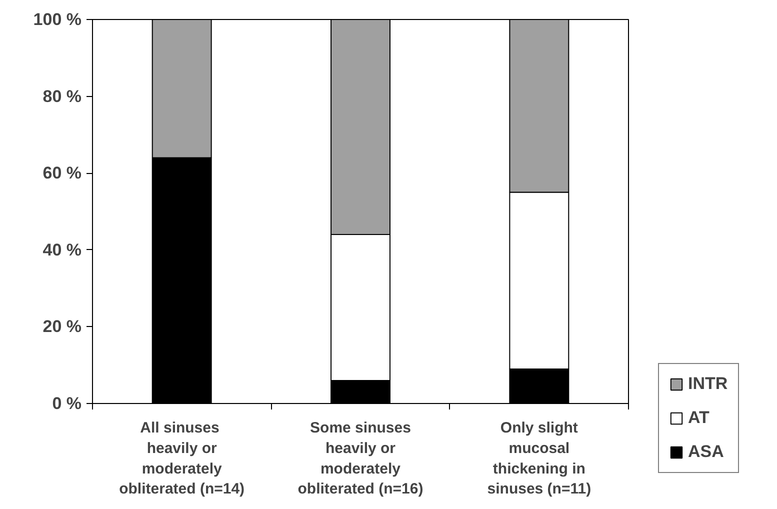  What do you see at coordinates (62, 96) in the screenshot?
I see `y-tick-label: 80 %` at bounding box center [62, 96].